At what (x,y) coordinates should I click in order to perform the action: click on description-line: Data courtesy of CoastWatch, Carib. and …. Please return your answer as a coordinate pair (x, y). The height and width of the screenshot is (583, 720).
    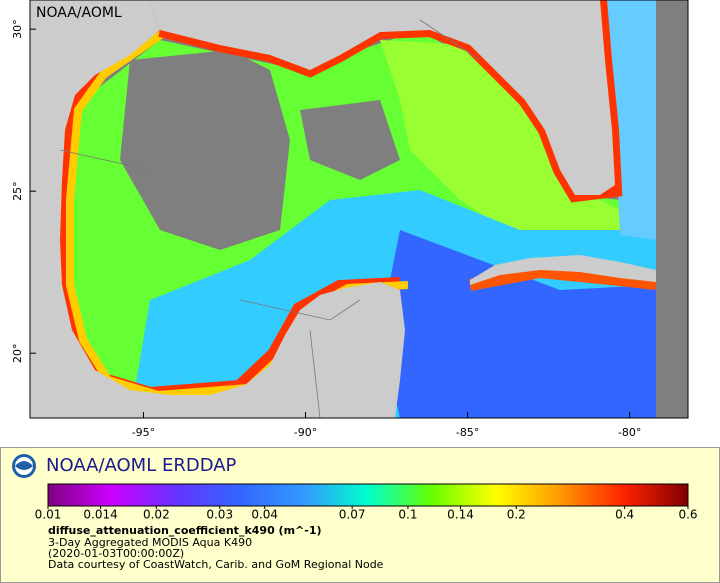
    Looking at the image, I should click on (216, 564).